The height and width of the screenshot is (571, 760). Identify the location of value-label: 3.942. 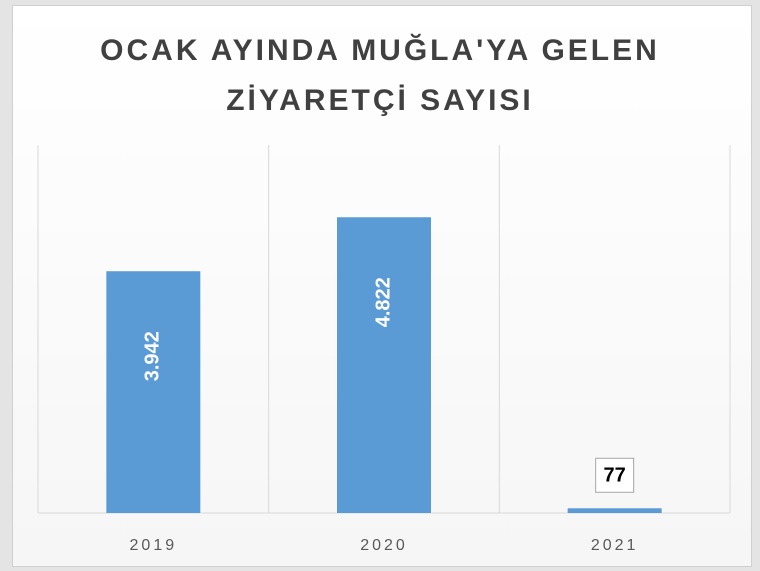
(153, 356).